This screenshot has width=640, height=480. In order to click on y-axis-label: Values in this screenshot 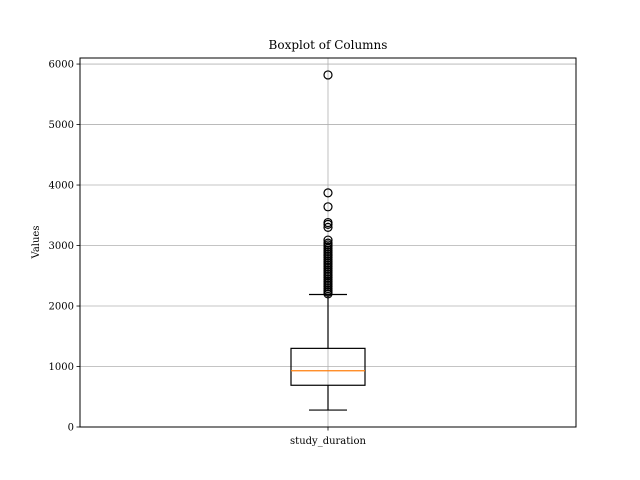, I will do `click(36, 243)`.